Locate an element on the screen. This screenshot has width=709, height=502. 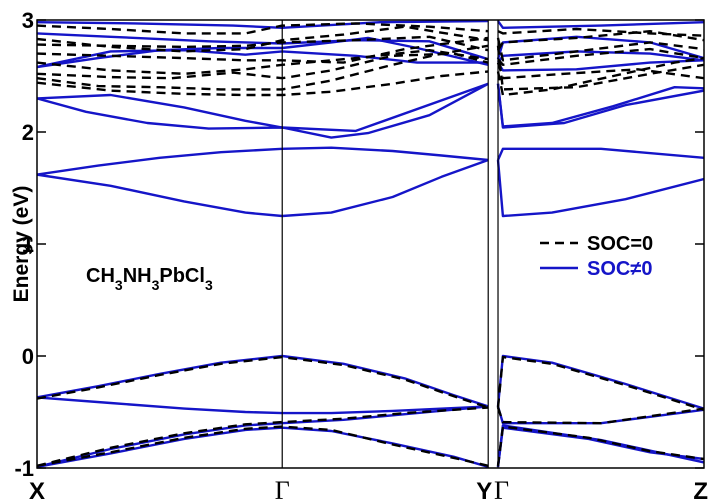
legend: SOC=0 SOC≠0 is located at coordinates (596, 256).